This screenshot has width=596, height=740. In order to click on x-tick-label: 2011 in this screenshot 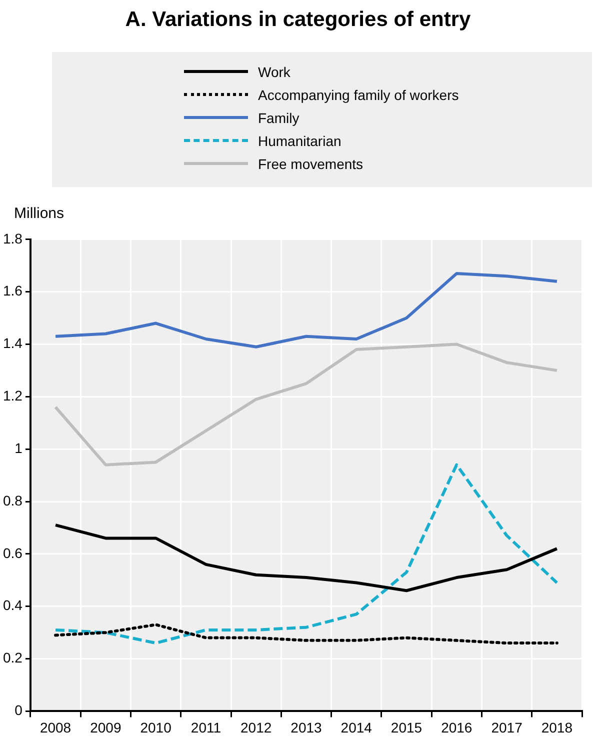, I will do `click(206, 727)`.